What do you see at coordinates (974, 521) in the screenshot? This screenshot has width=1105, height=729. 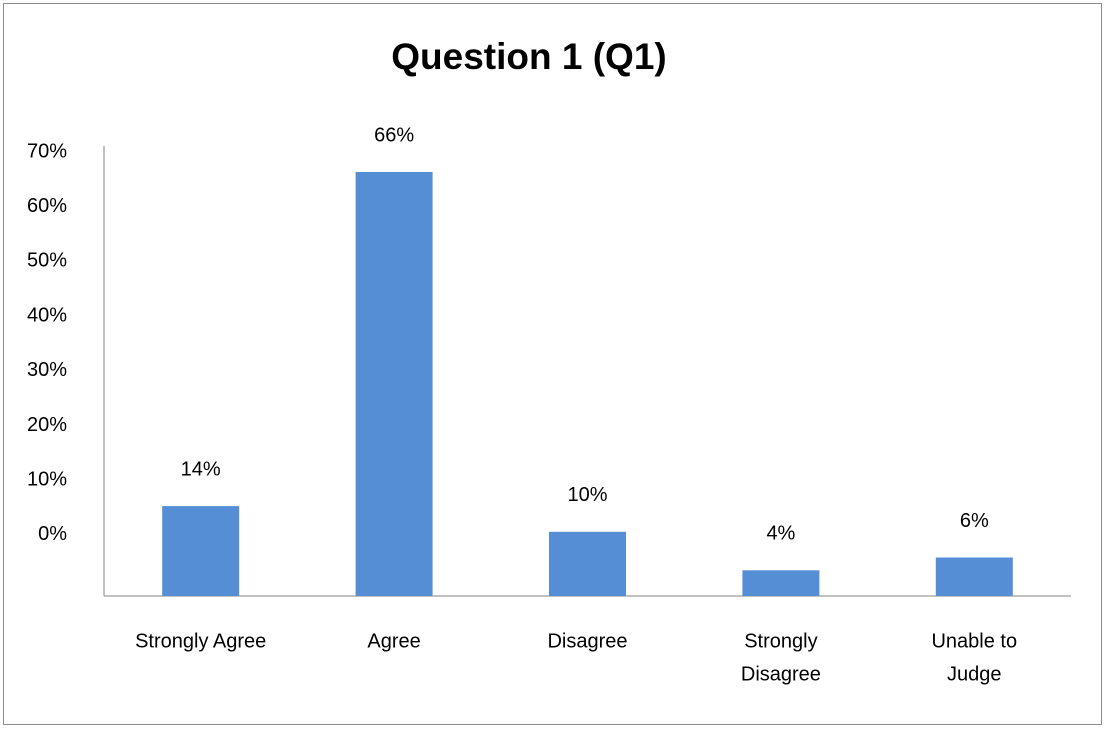 I see `data-label: 6%` at bounding box center [974, 521].